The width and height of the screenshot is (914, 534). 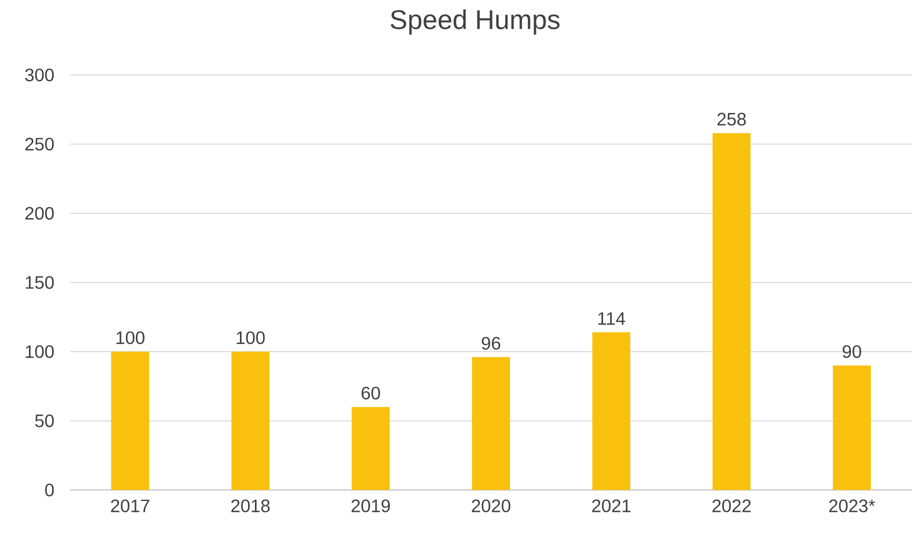 What do you see at coordinates (611, 506) in the screenshot?
I see `x-tick-label: 2021` at bounding box center [611, 506].